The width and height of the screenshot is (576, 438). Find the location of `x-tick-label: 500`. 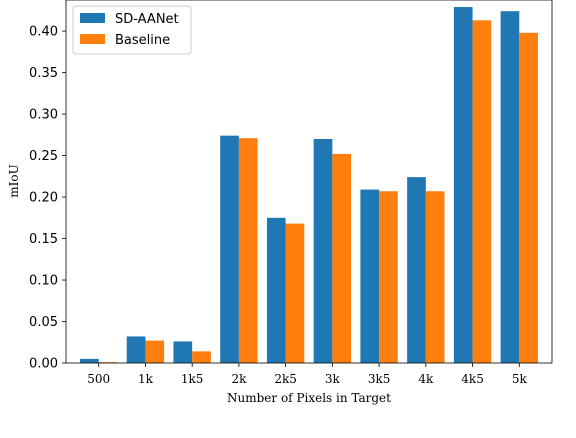

x-tick-label: 500 is located at coordinates (98, 379).